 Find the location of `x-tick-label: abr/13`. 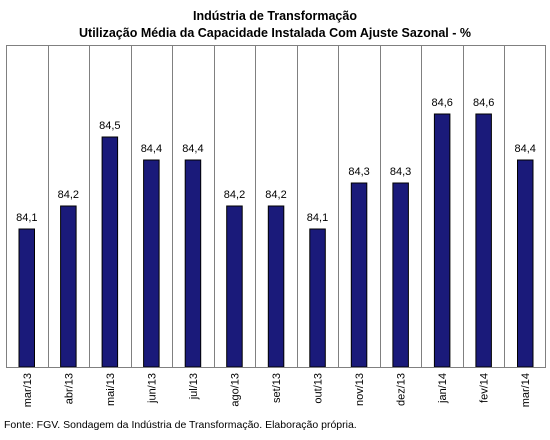

x-tick-label: abr/13 is located at coordinates (69, 388).